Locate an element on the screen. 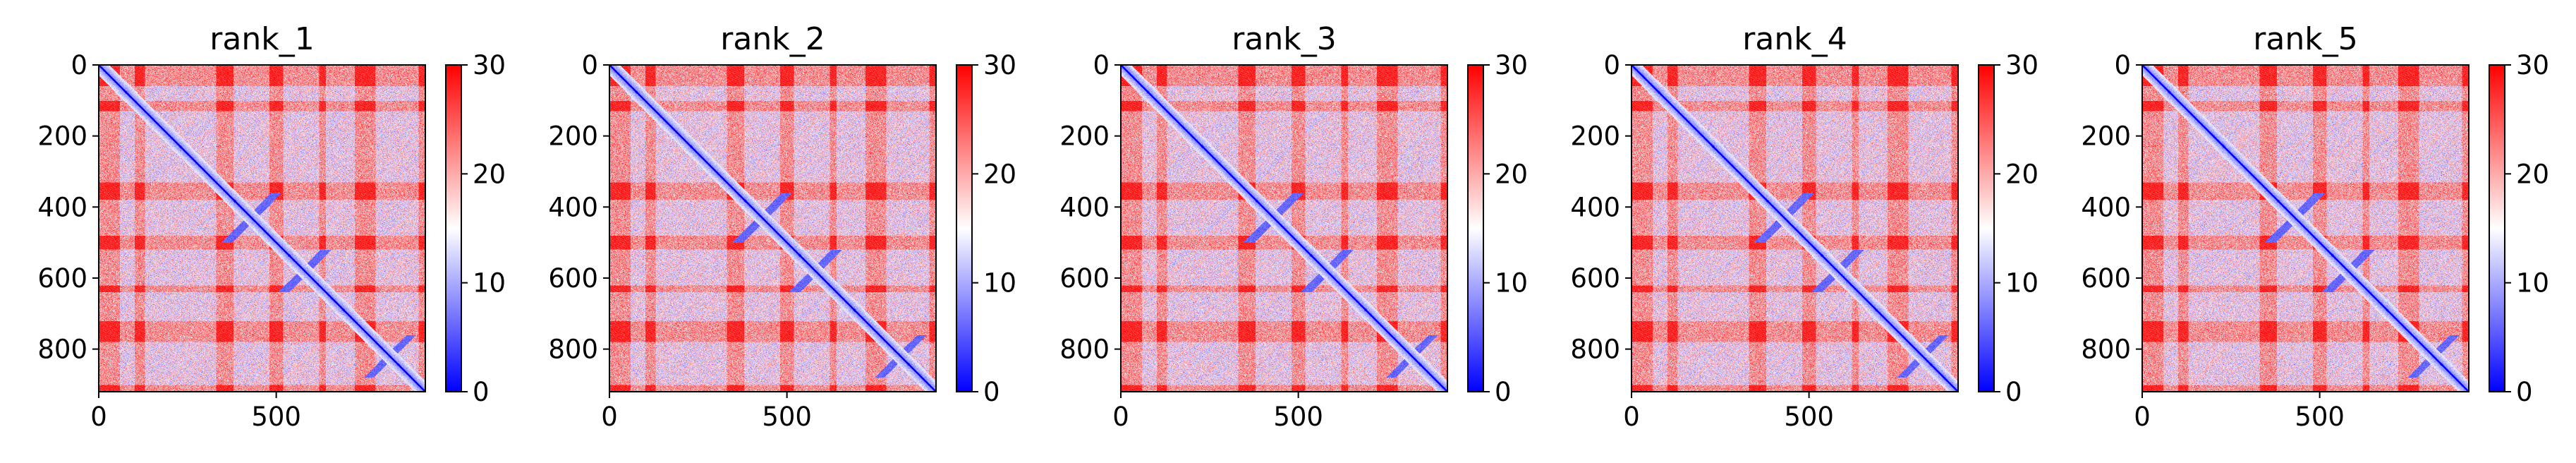 This screenshot has width=2576, height=463. panel-title: rank_4 is located at coordinates (1794, 39).